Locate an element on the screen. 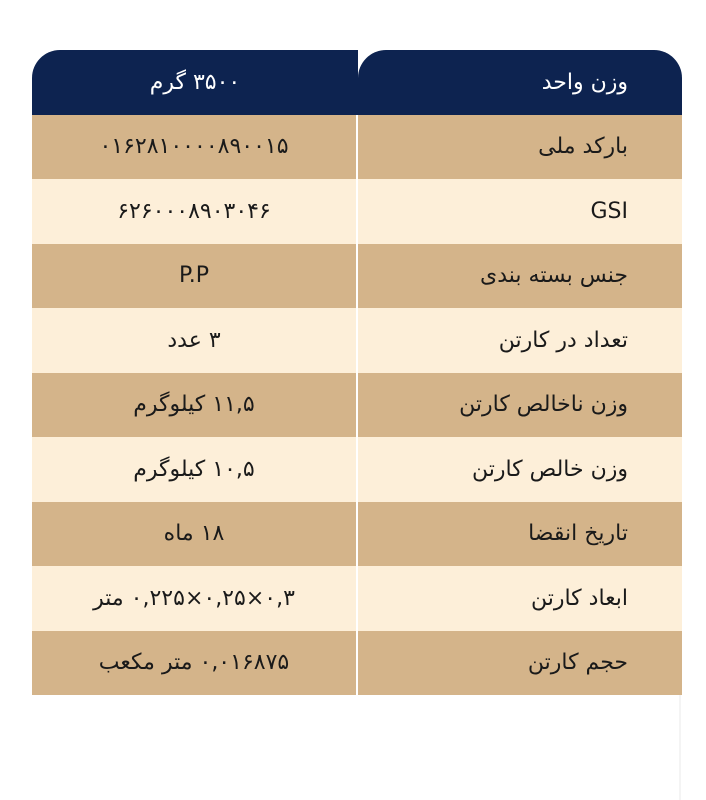 This screenshot has width=706, height=800. table-row: حجم کارتن ۰,۰۱۶۸۷۵ متر مکعب is located at coordinates (357, 662).